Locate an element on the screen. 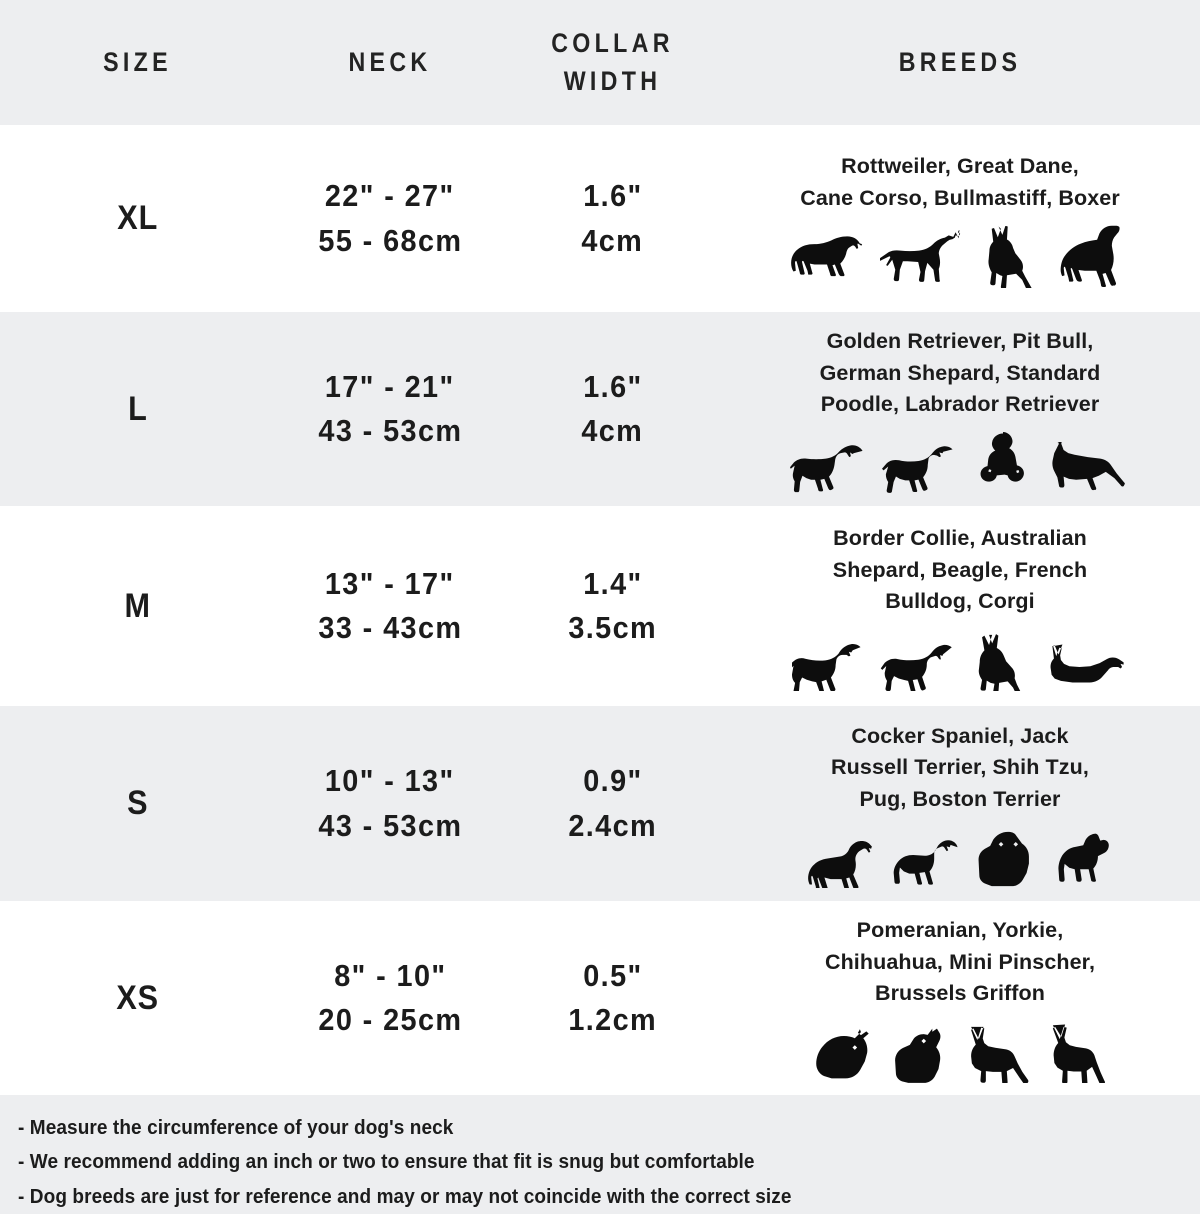 The image size is (1200, 1214). breeds-line: Rottweiler, Great Dane, is located at coordinates (960, 166).